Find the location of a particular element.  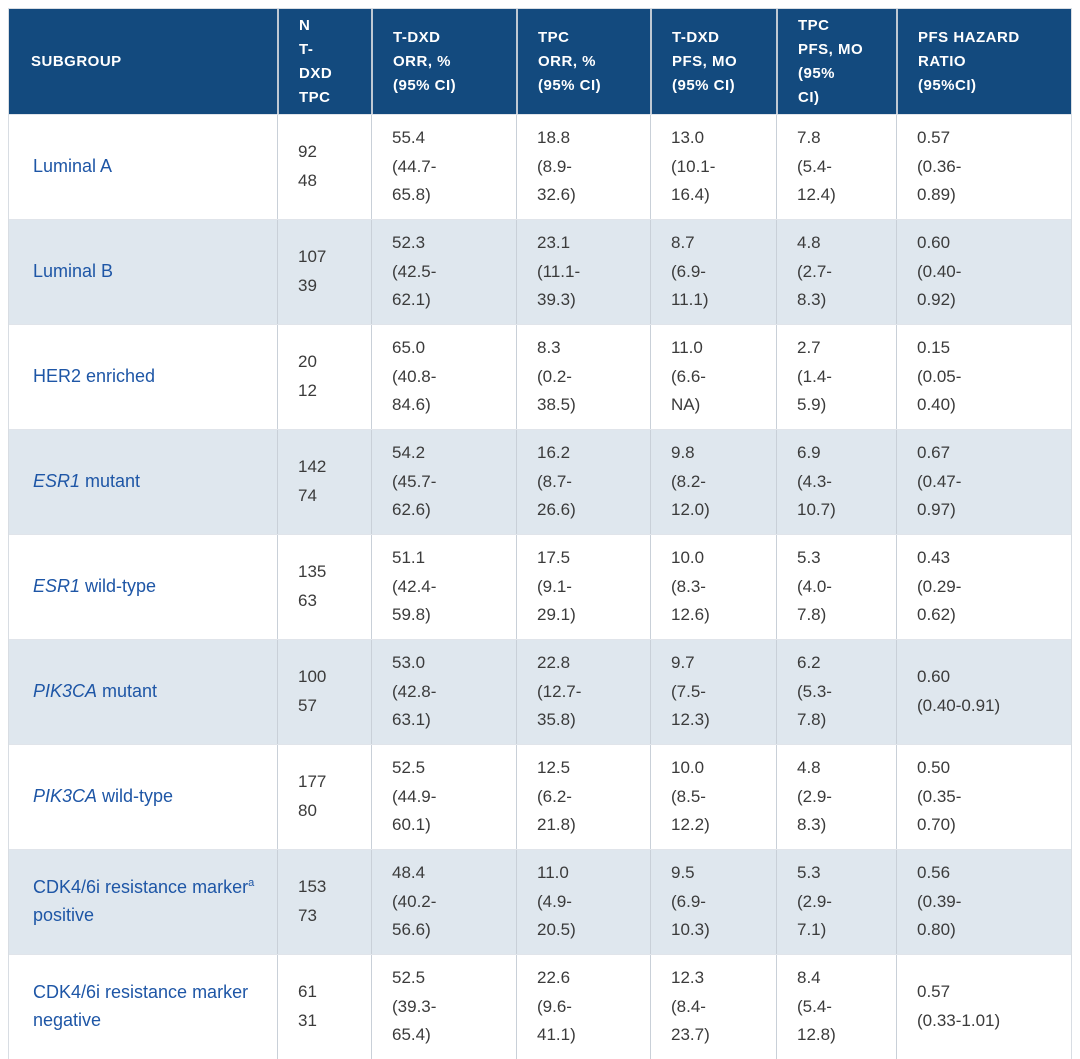

header-pfs-hazard-ratio: PFS HAZARD RATIO (95%CI) is located at coordinates (983, 61).